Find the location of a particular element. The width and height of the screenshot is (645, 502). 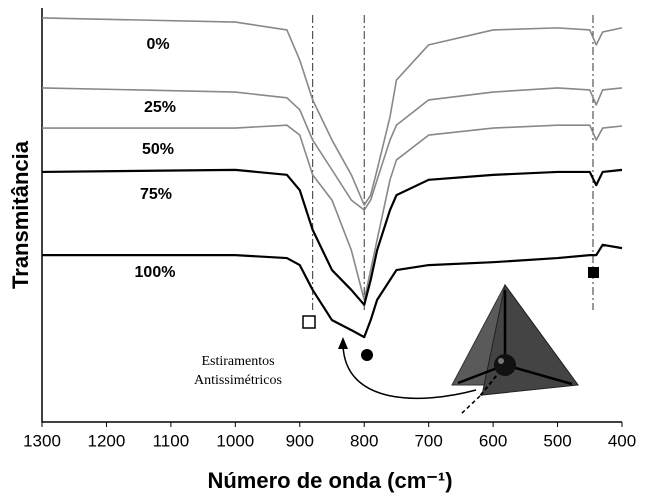

x-tick-label: 1200 is located at coordinates (107, 440).